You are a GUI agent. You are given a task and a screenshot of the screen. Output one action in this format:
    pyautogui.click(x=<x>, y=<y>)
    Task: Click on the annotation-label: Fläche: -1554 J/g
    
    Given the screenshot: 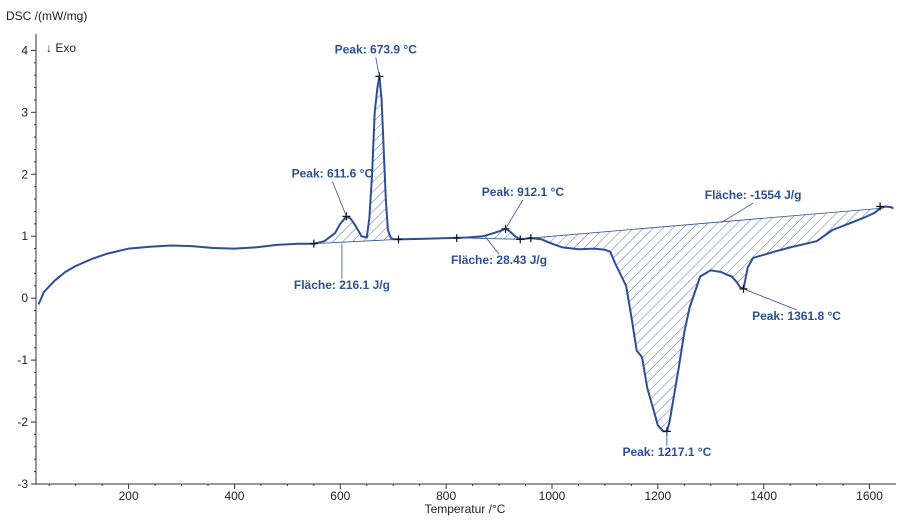 What is the action you would take?
    pyautogui.click(x=753, y=195)
    